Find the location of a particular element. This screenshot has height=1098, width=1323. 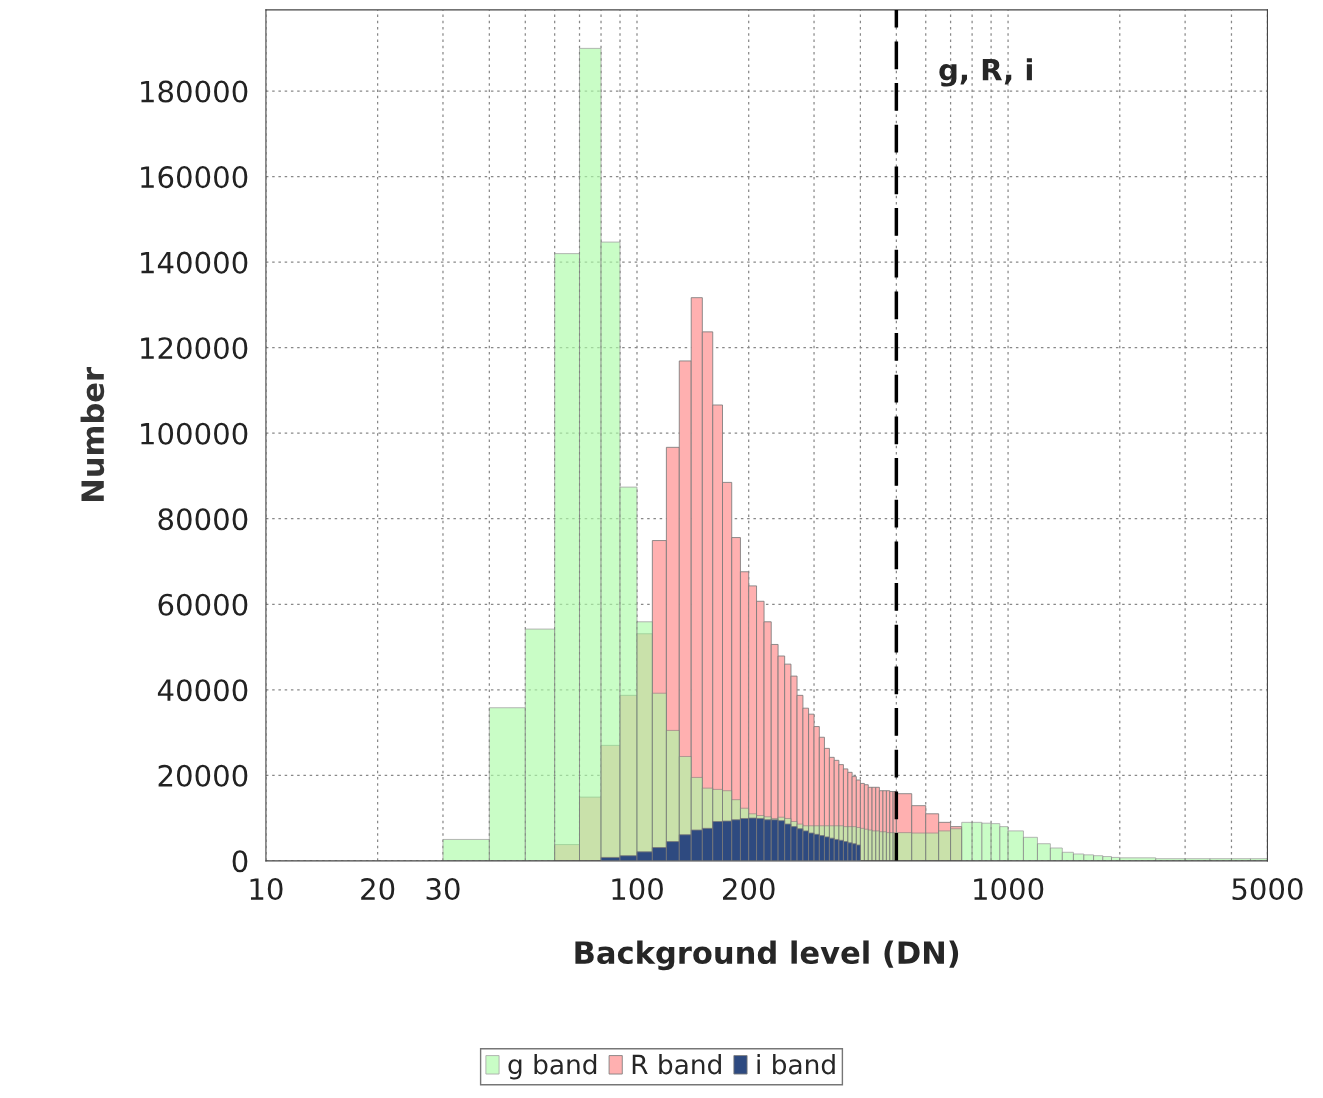

y-tick-label: 20000 is located at coordinates (203, 775).